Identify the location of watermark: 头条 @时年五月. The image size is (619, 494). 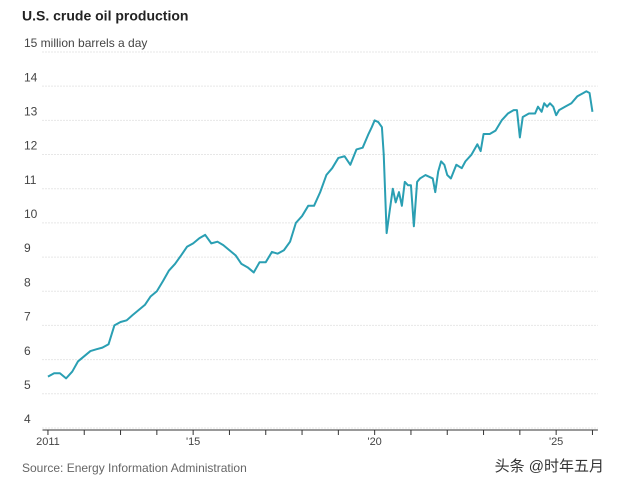
(549, 466).